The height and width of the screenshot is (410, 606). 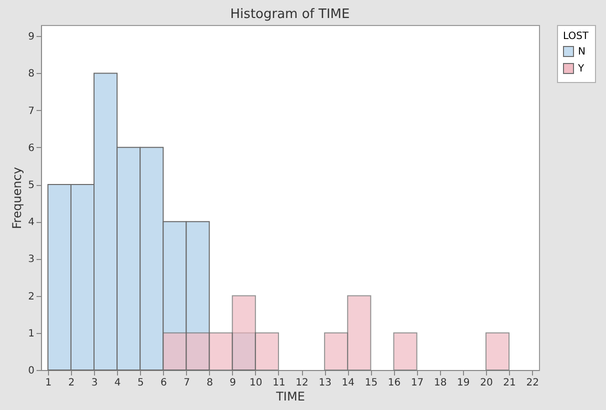 What do you see at coordinates (582, 52) in the screenshot?
I see `legend-label: N` at bounding box center [582, 52].